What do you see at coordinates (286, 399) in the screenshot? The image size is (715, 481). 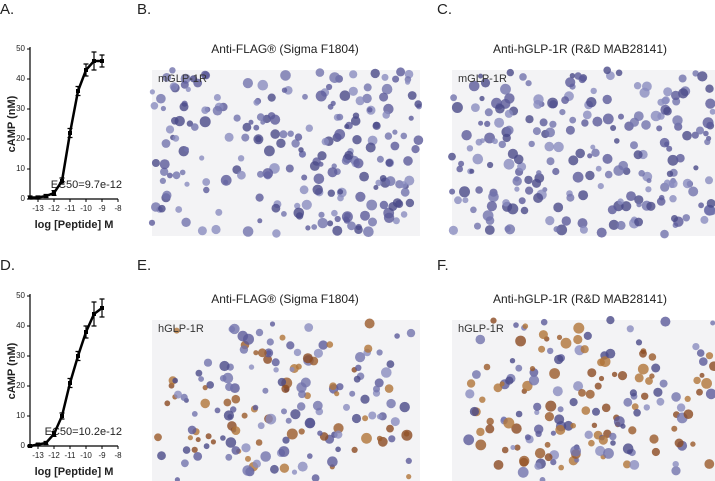 I see `micrograph` at bounding box center [286, 399].